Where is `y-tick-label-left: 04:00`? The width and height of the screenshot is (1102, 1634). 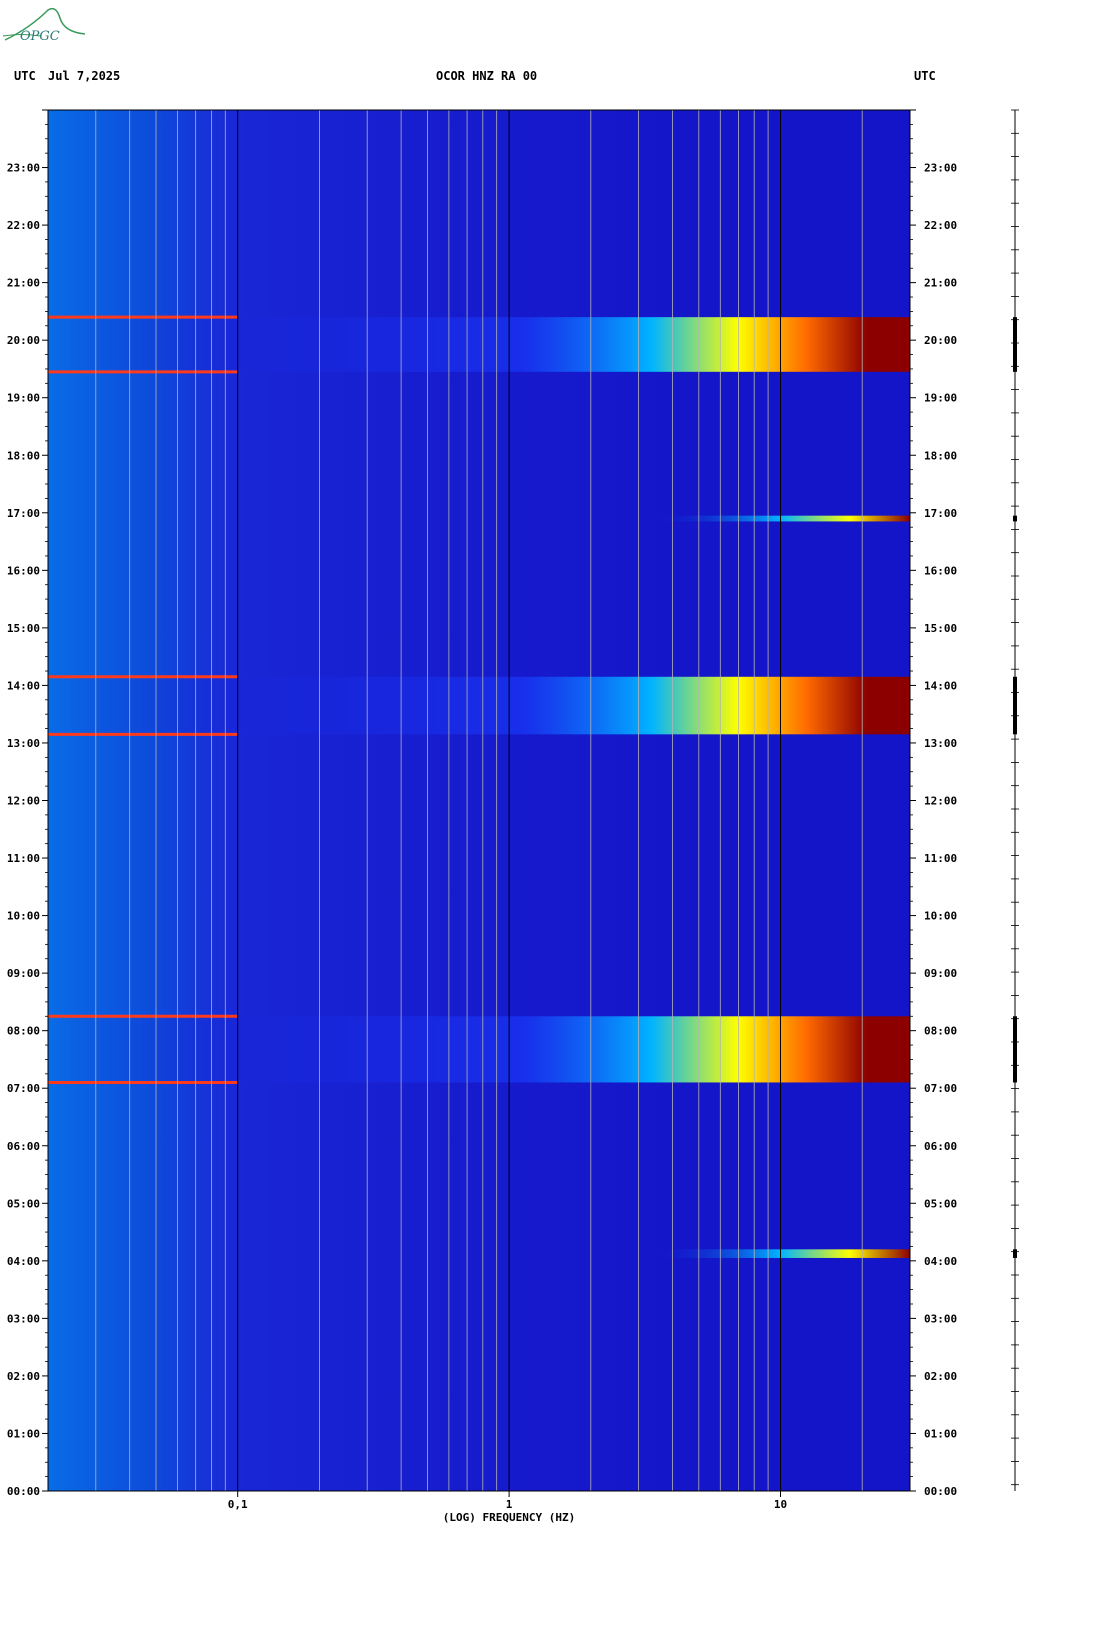
y-tick-label-left: 04:00 is located at coordinates (23, 1261).